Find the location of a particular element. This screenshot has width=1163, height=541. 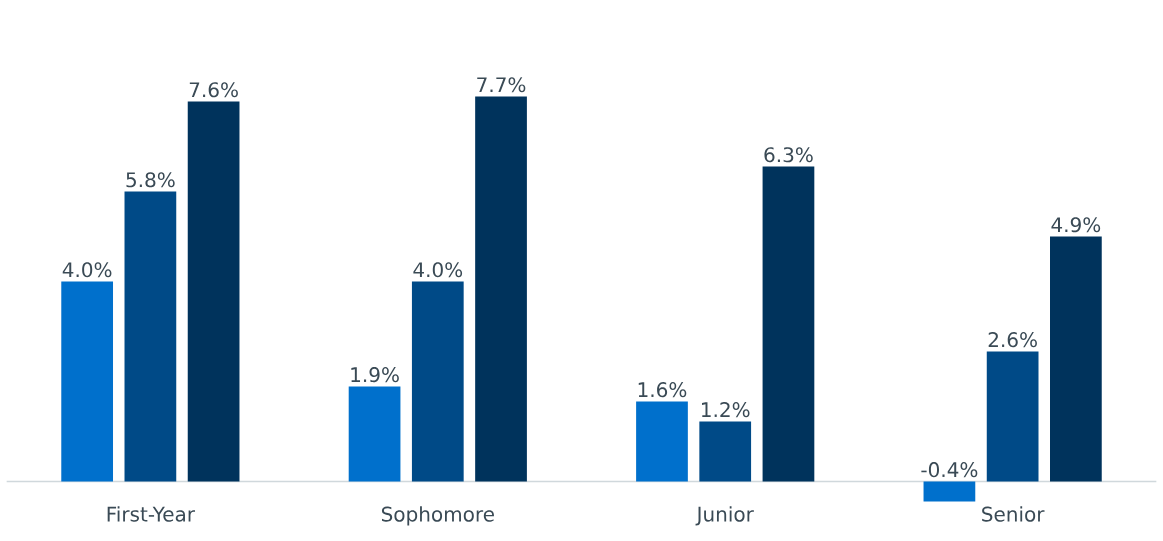

data-label: 2.6% is located at coordinates (1012, 339).